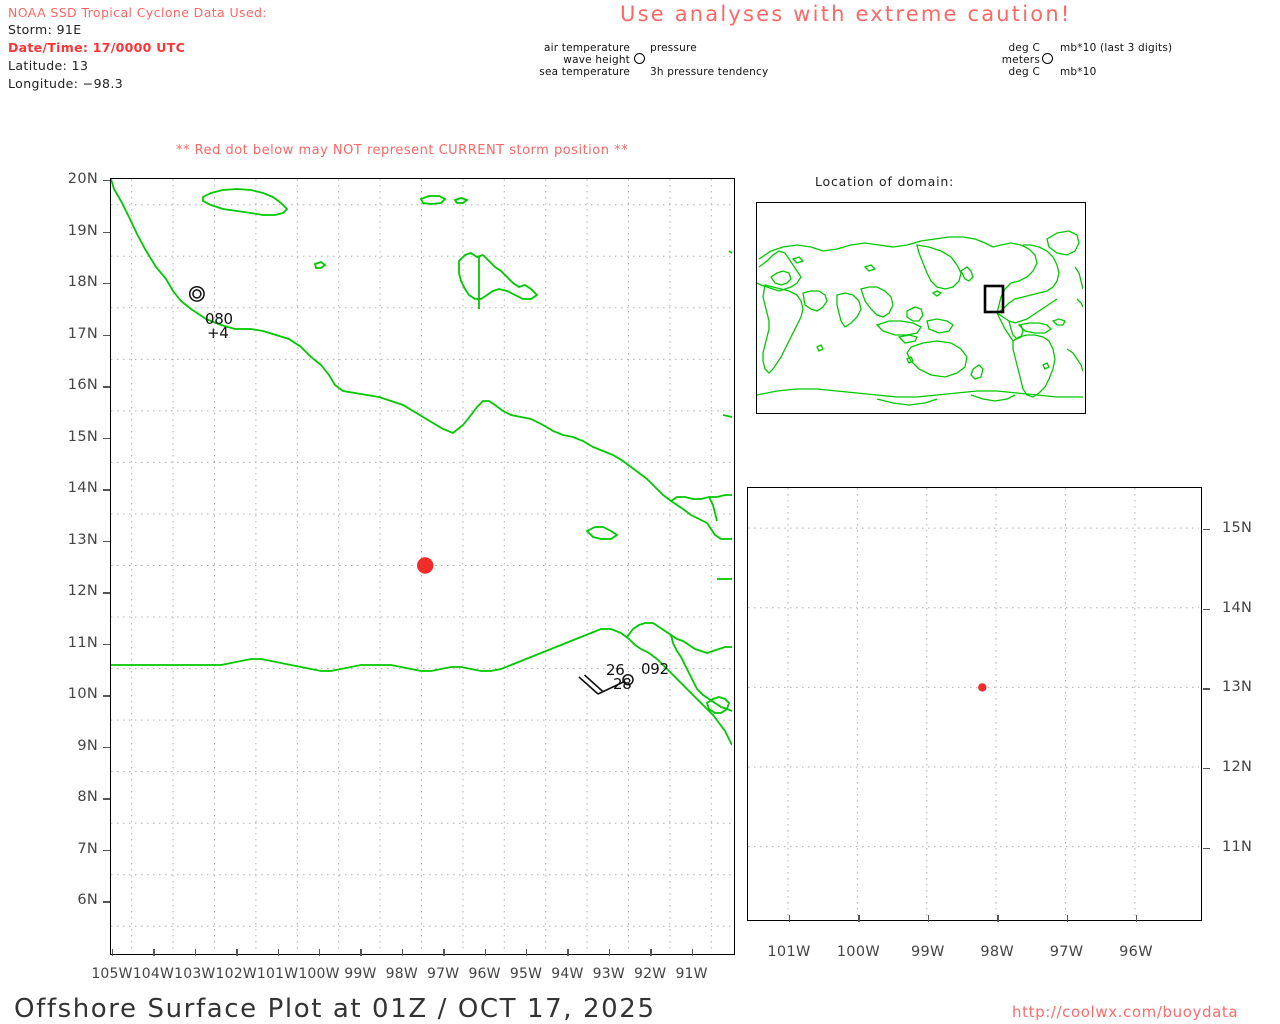 The width and height of the screenshot is (1280, 1024). I want to click on main-y-label: 7N, so click(87, 848).